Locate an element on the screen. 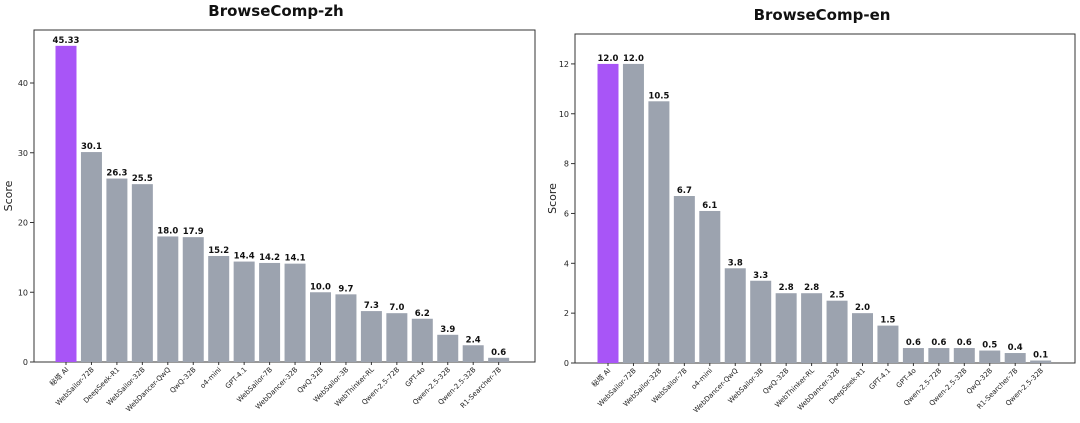 The height and width of the screenshot is (423, 1080). chart1-category-label: GPT-4o is located at coordinates (415, 377).